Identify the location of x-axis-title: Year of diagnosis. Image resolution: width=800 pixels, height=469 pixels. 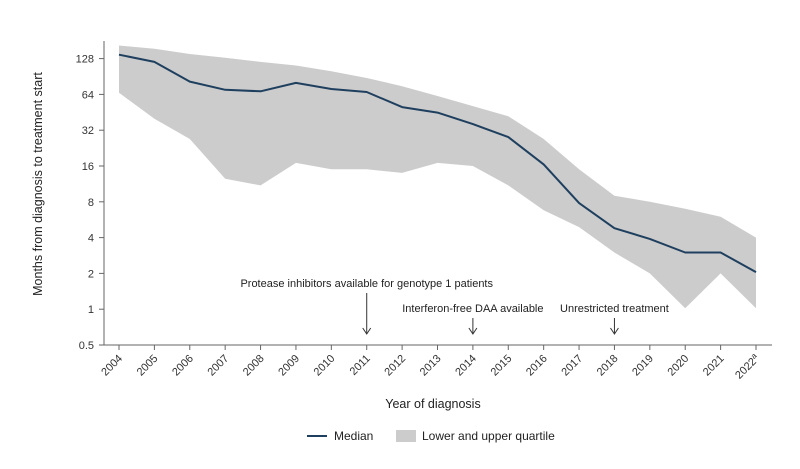
(432, 404).